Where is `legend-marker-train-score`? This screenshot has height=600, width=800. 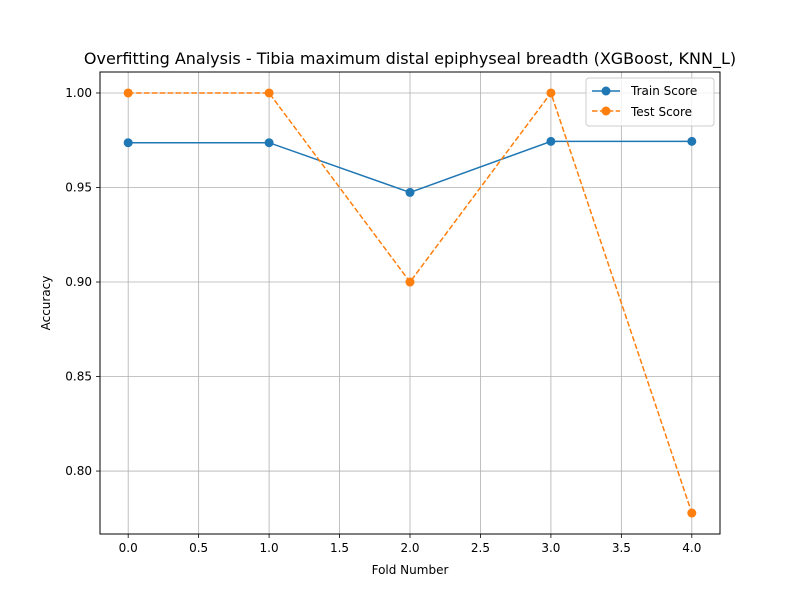 legend-marker-train-score is located at coordinates (606, 91).